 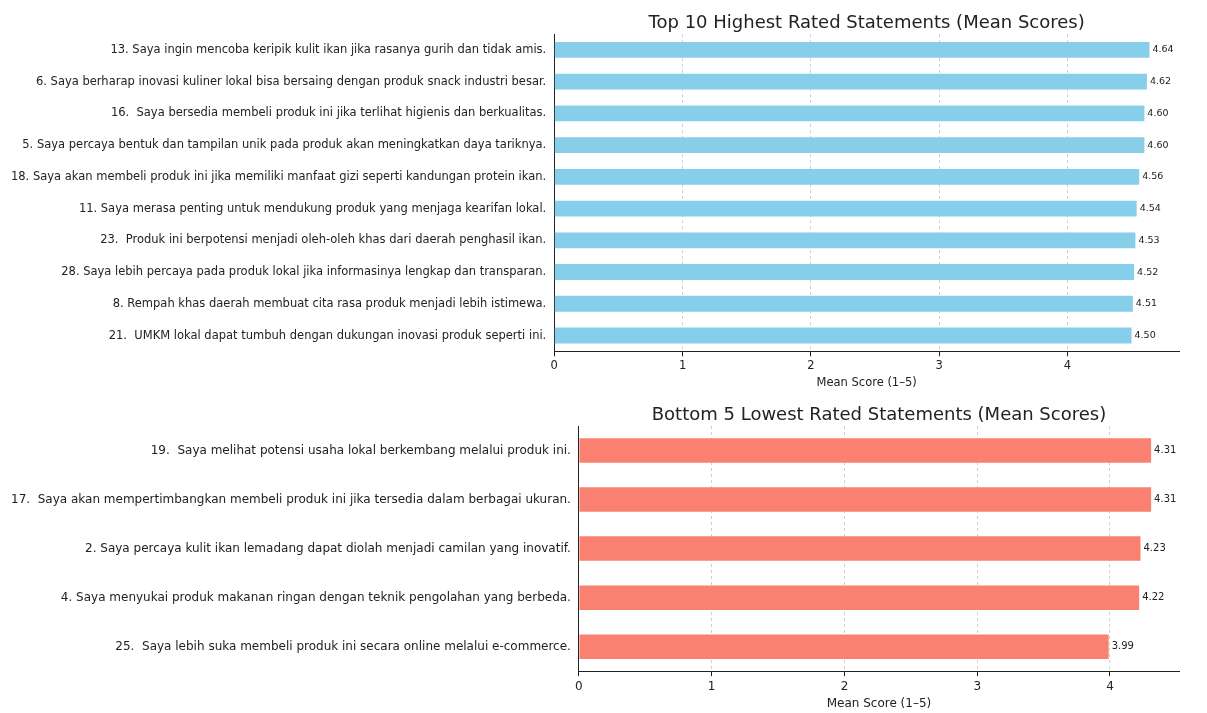 What do you see at coordinates (1160, 81) in the screenshot?
I see `data-label: 4.62` at bounding box center [1160, 81].